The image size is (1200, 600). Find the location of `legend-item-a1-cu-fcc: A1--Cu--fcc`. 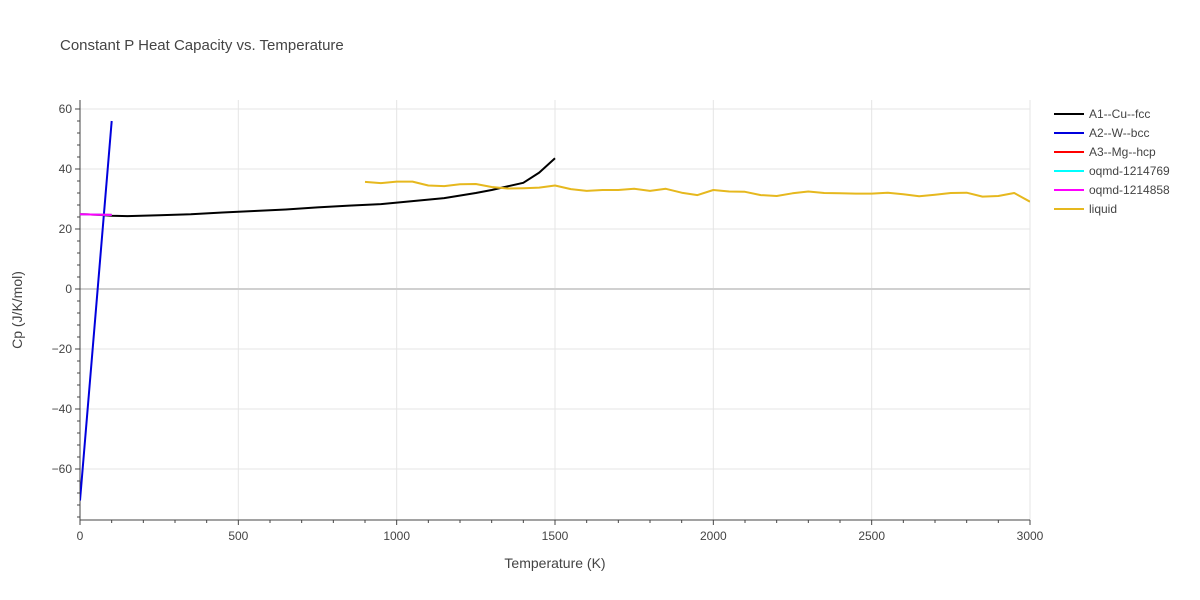

legend-item-a1-cu-fcc: A1--Cu--fcc is located at coordinates (1102, 114).